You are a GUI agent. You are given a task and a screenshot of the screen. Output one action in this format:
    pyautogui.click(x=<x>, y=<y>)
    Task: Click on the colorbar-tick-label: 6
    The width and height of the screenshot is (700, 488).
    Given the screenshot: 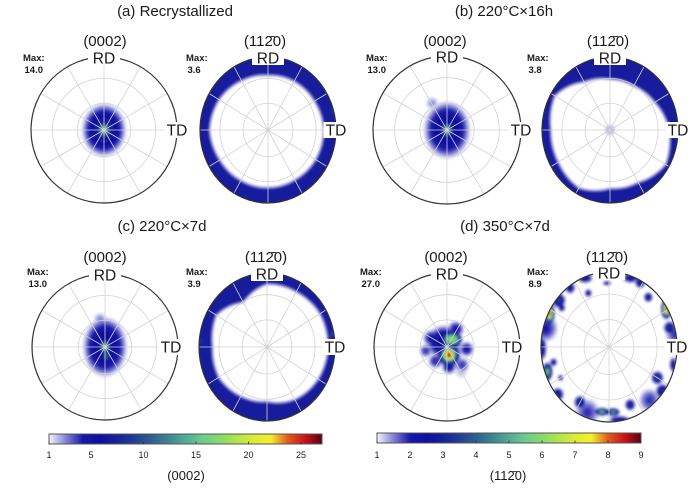 What is the action you would take?
    pyautogui.click(x=541, y=455)
    